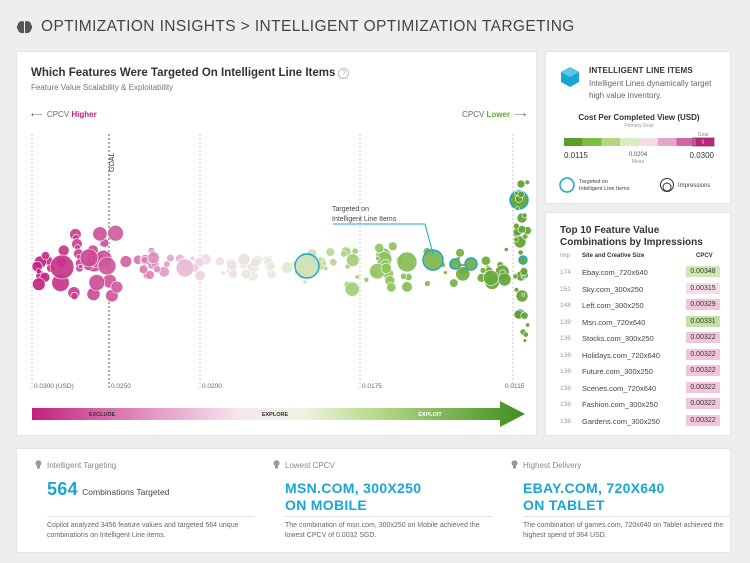 This screenshot has height=563, width=750. What do you see at coordinates (212, 386) in the screenshot?
I see `axis-tick-2: 0.0200` at bounding box center [212, 386].